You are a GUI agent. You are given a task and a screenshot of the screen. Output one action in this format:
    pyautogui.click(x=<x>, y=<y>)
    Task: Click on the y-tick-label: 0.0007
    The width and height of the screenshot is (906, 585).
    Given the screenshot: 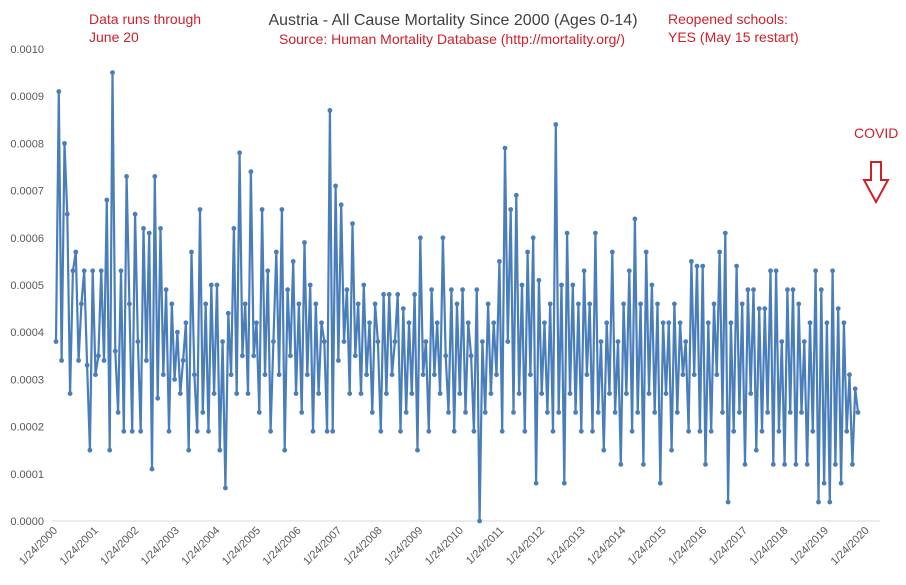 What is the action you would take?
    pyautogui.click(x=27, y=192)
    